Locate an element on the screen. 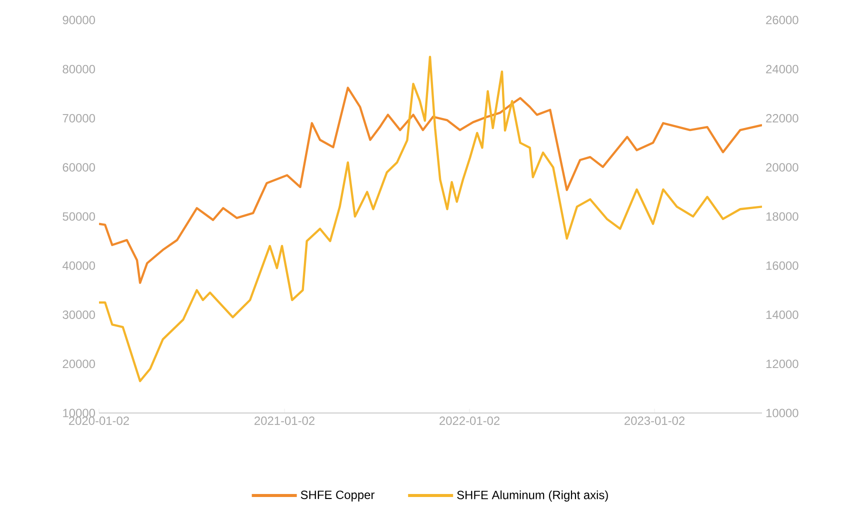  x-tick-label: 2022-01-02 is located at coordinates (470, 420).